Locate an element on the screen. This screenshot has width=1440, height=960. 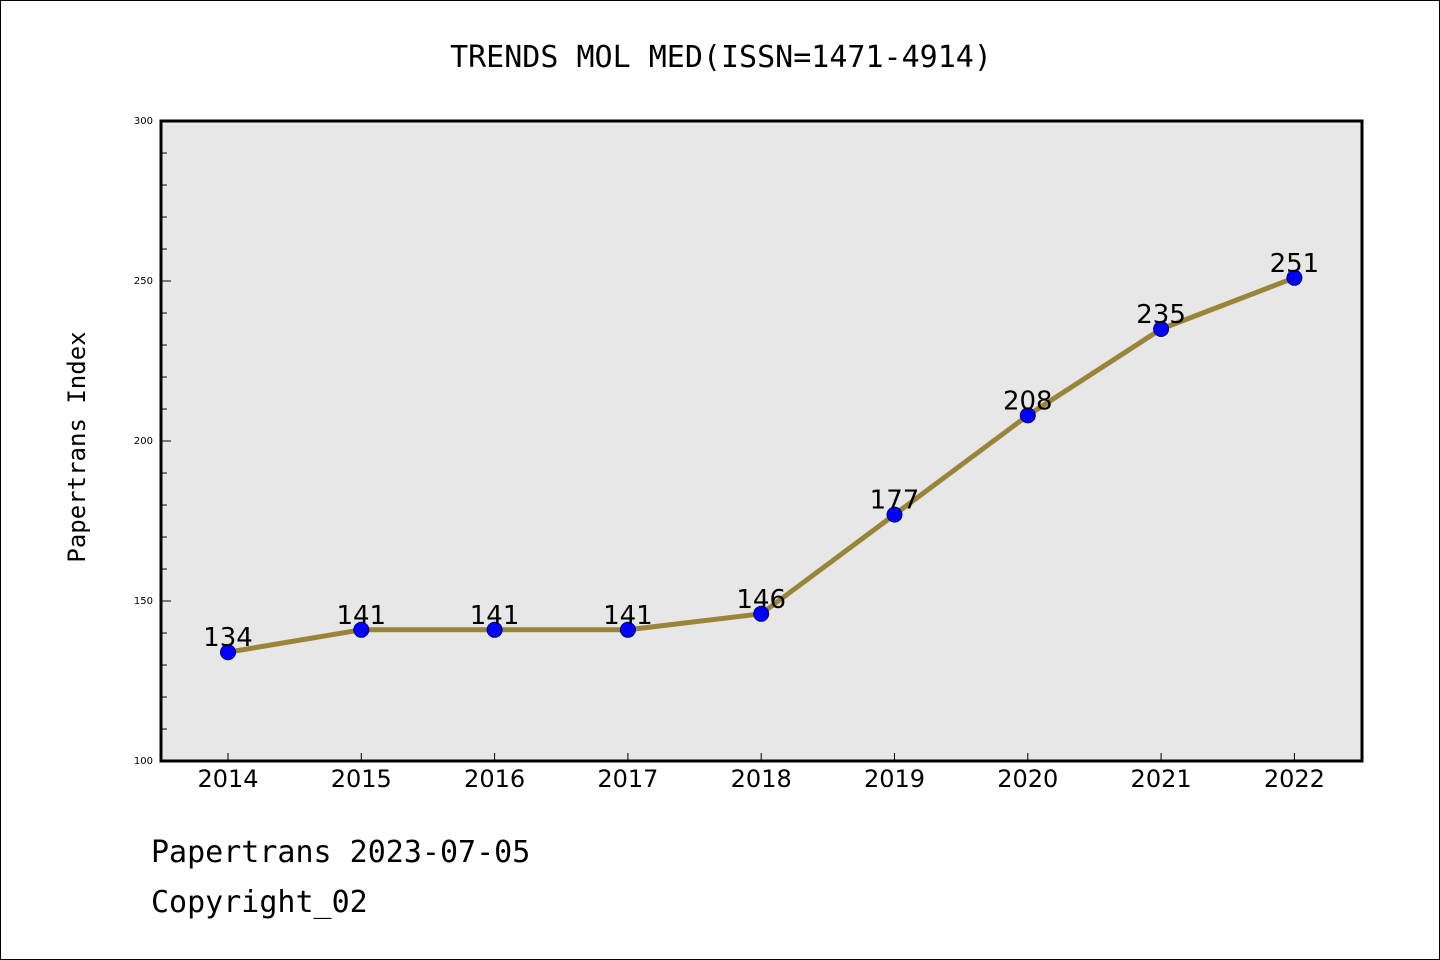
x-tick-label: 2016 is located at coordinates (494, 779).